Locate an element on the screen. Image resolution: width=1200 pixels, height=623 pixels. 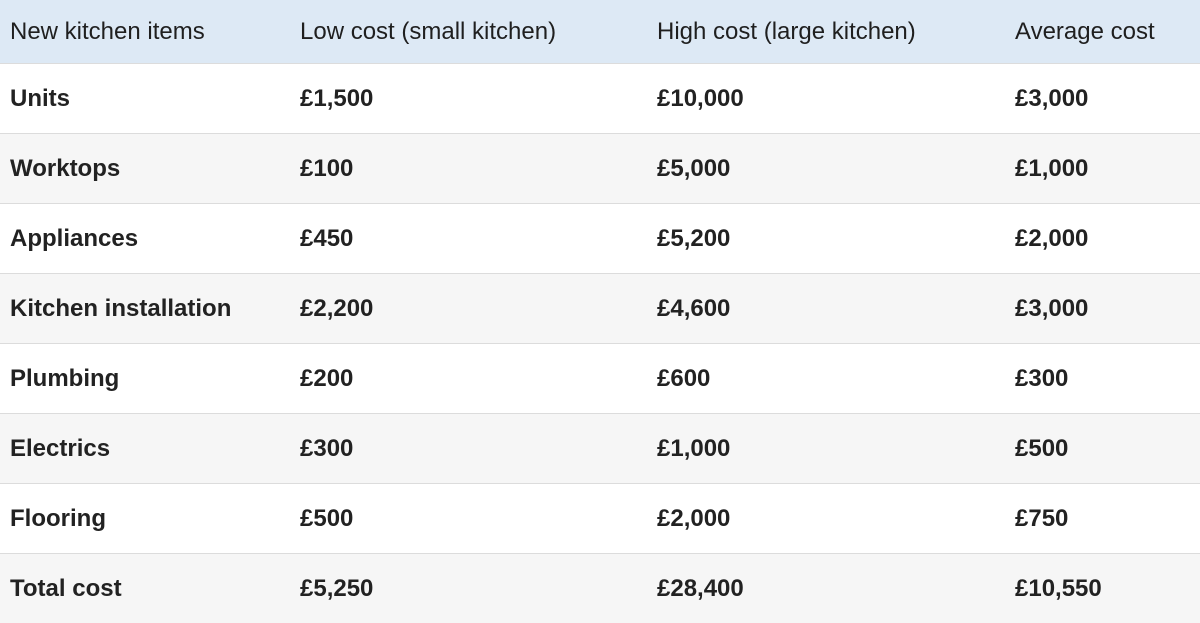
table-row: Appliances £450 £5,200 £2,000 is located at coordinates (600, 238).